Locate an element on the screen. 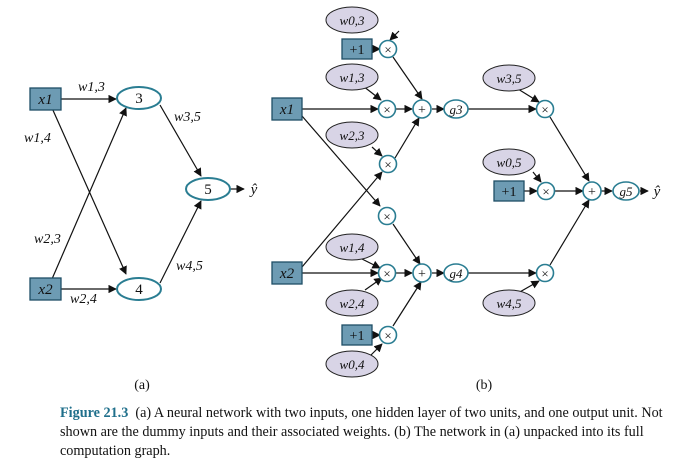 The width and height of the screenshot is (690, 476). input-node-x1: x1 is located at coordinates (45, 99).